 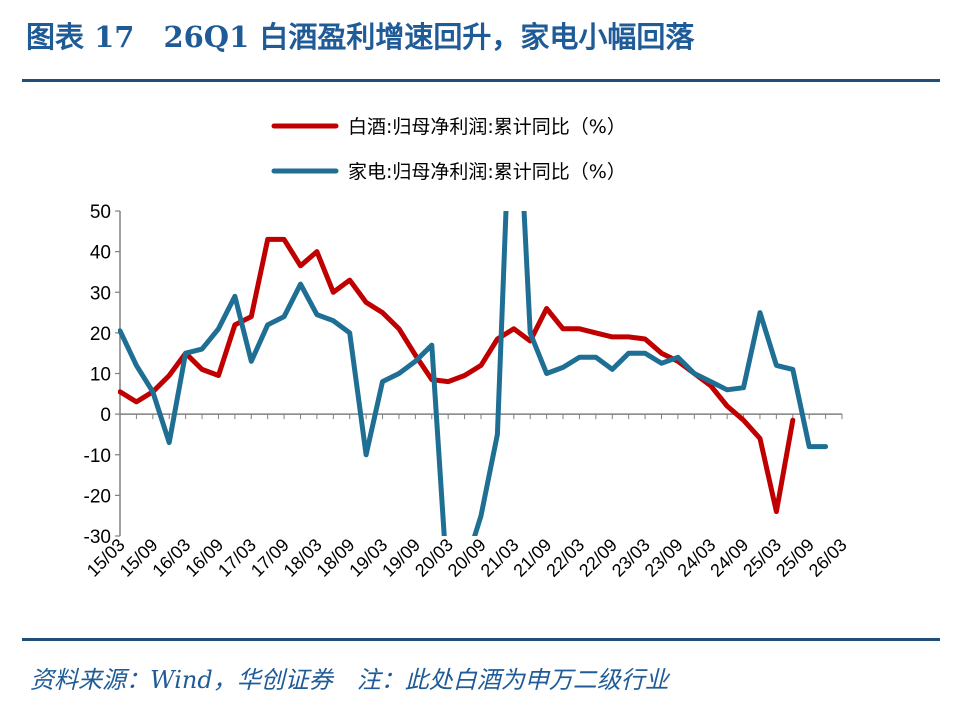 What do you see at coordinates (481, 639) in the screenshot?
I see `bottom-rule` at bounding box center [481, 639].